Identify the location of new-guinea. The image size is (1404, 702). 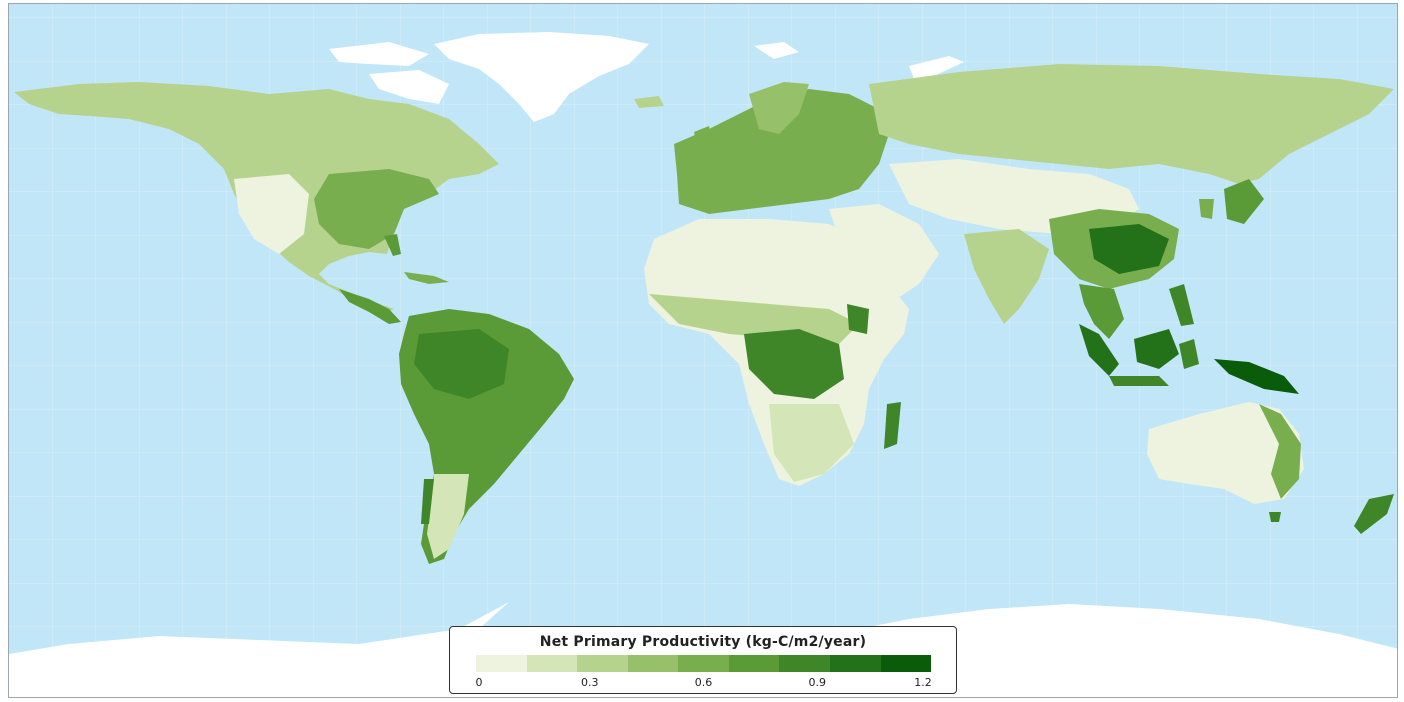
(1256, 376).